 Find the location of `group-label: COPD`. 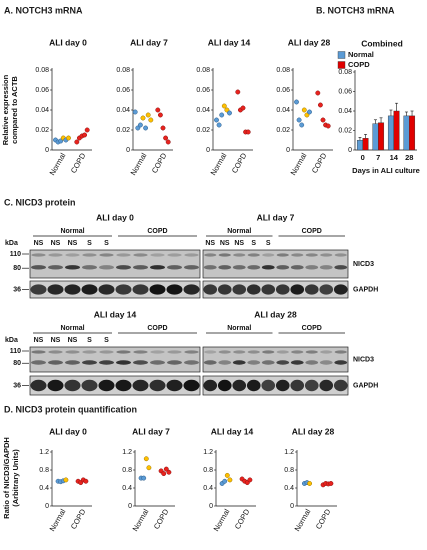

group-label: COPD is located at coordinates (157, 328).